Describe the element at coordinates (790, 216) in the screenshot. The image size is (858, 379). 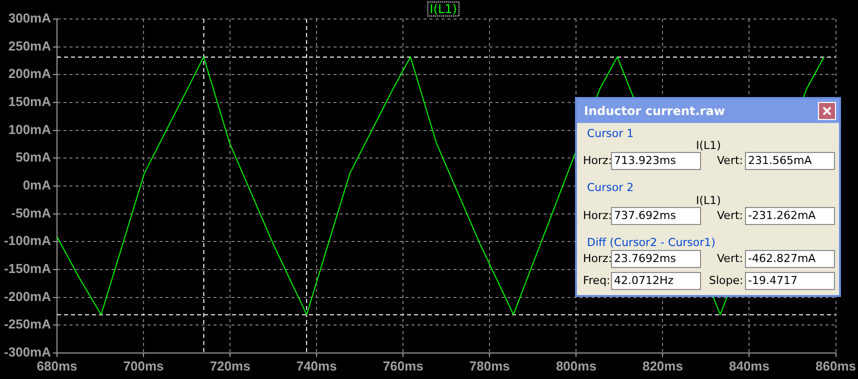
I see `annotation: -231.262mA` at that location.